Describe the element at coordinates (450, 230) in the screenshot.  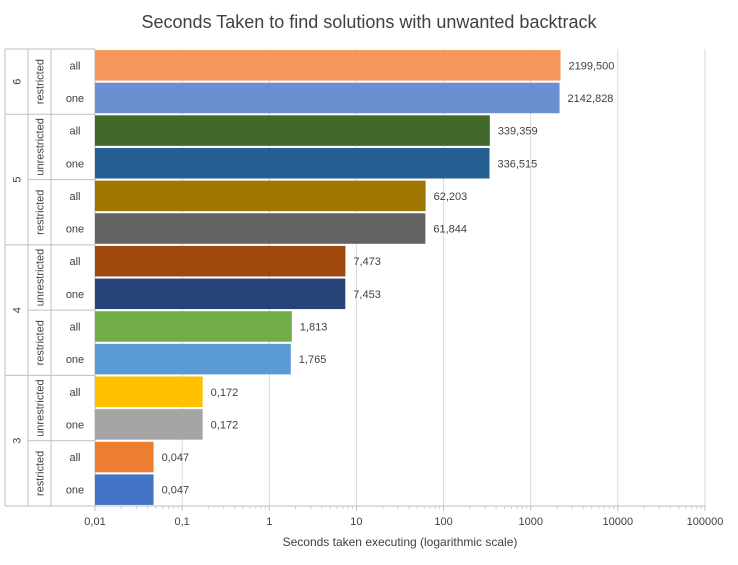
I see `data-label: 61,844` at that location.